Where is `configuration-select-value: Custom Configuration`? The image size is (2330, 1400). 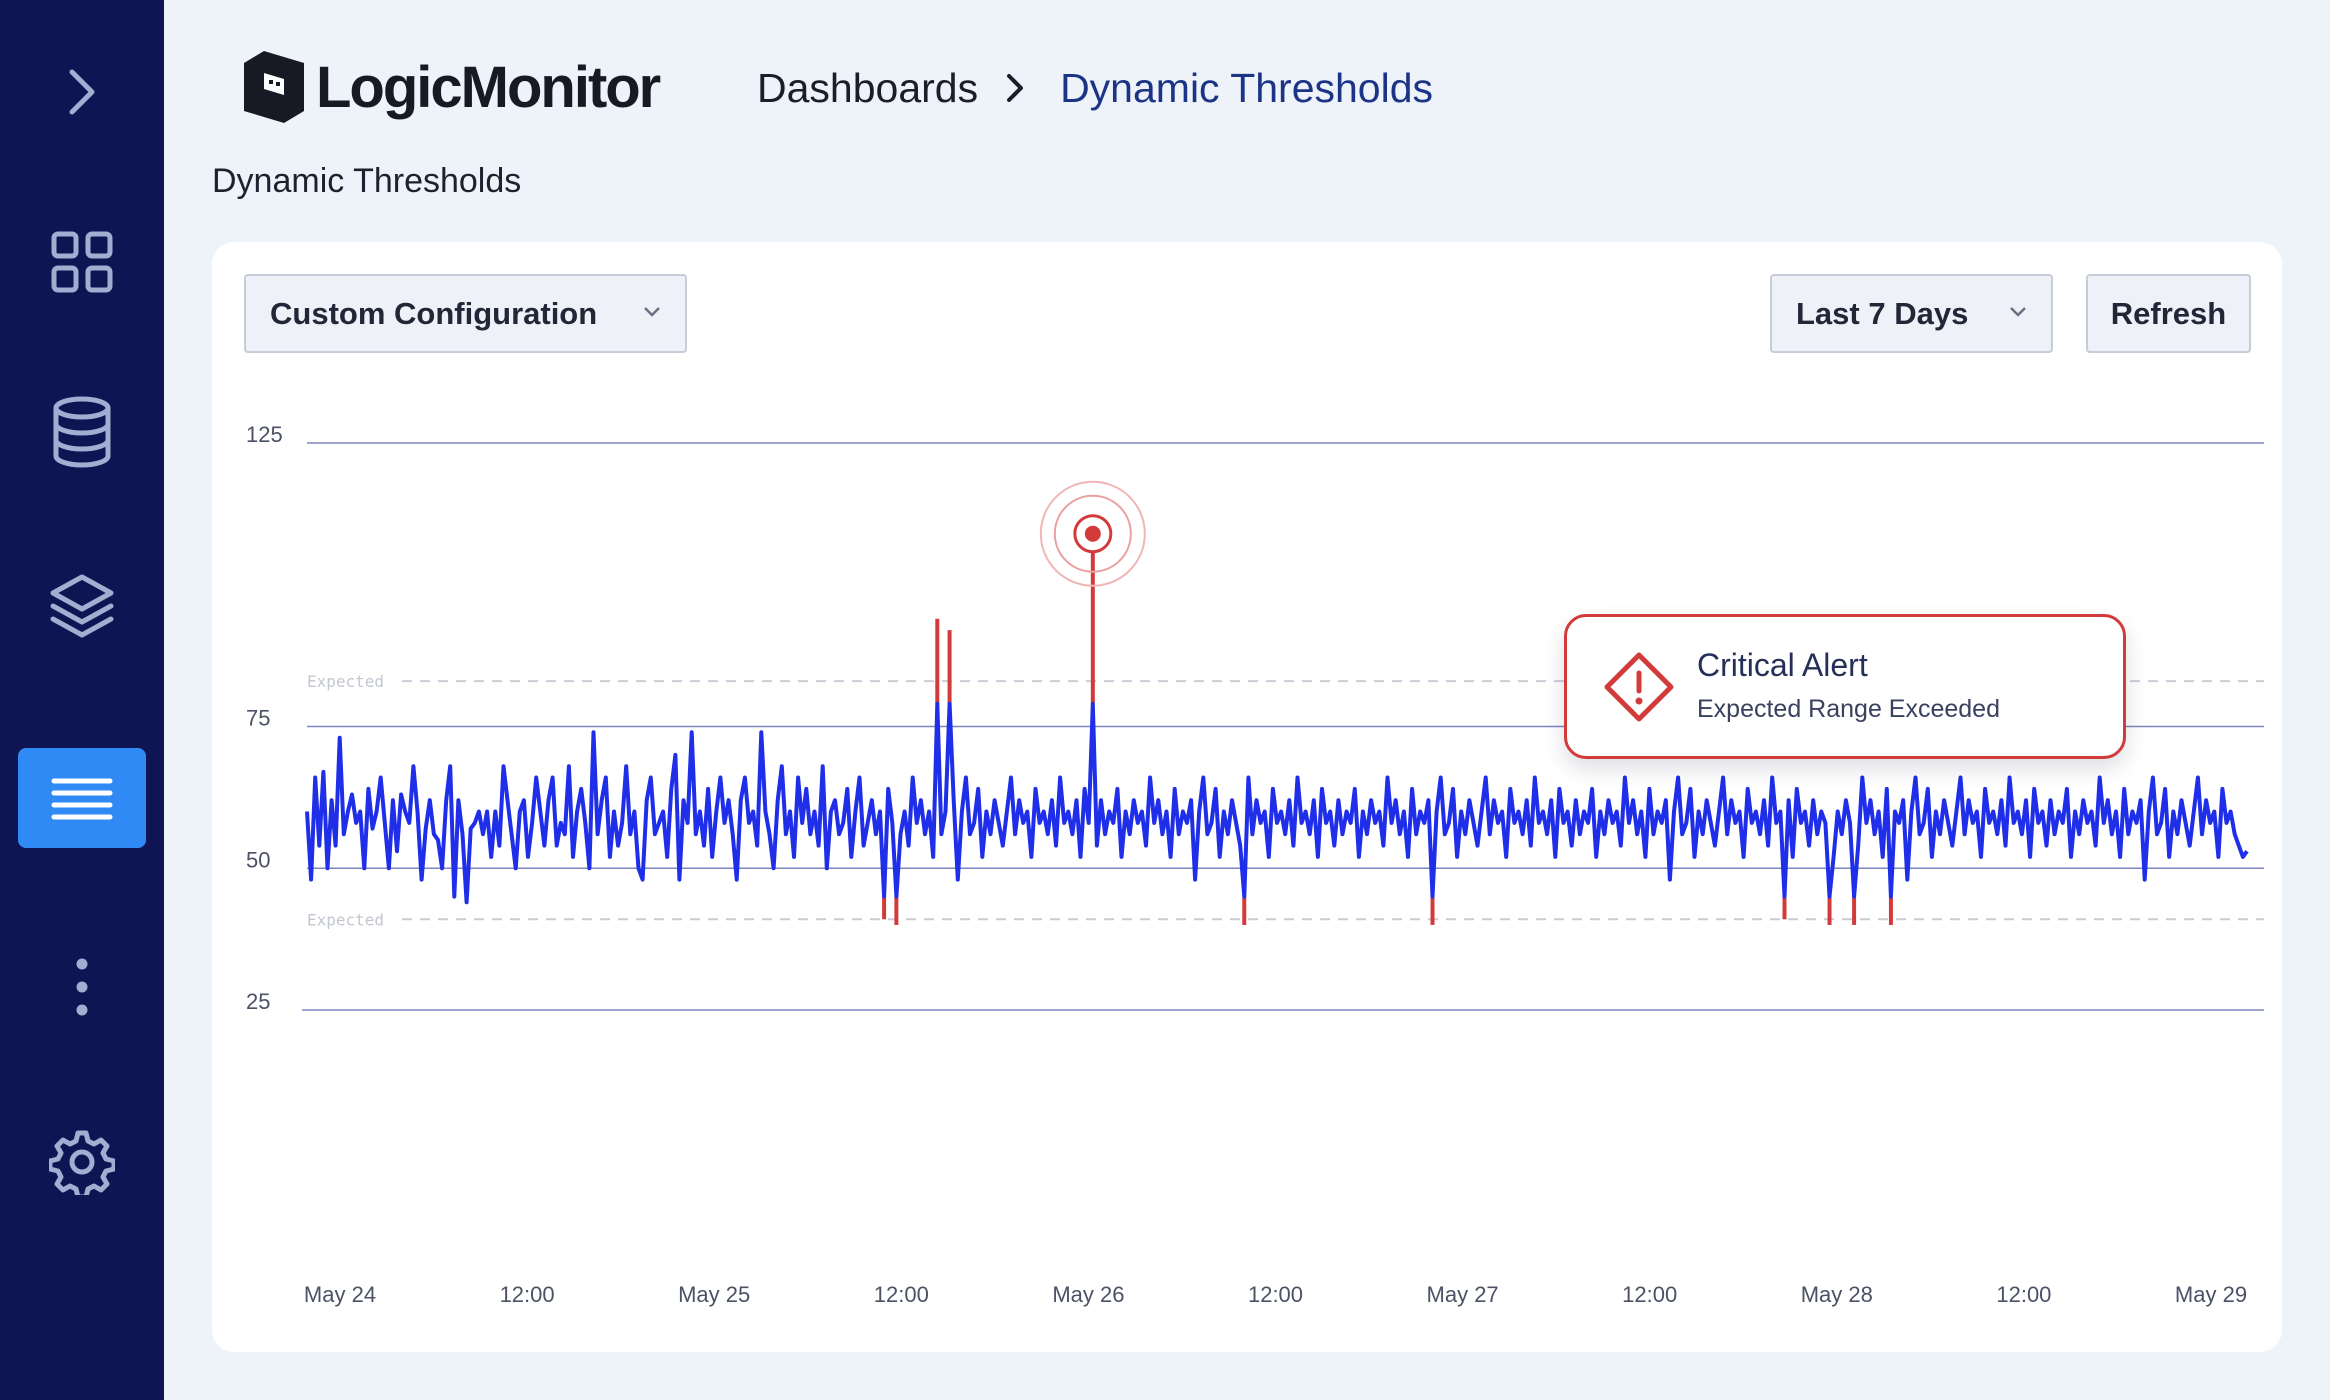
configuration-select-value: Custom Configuration is located at coordinates (434, 313).